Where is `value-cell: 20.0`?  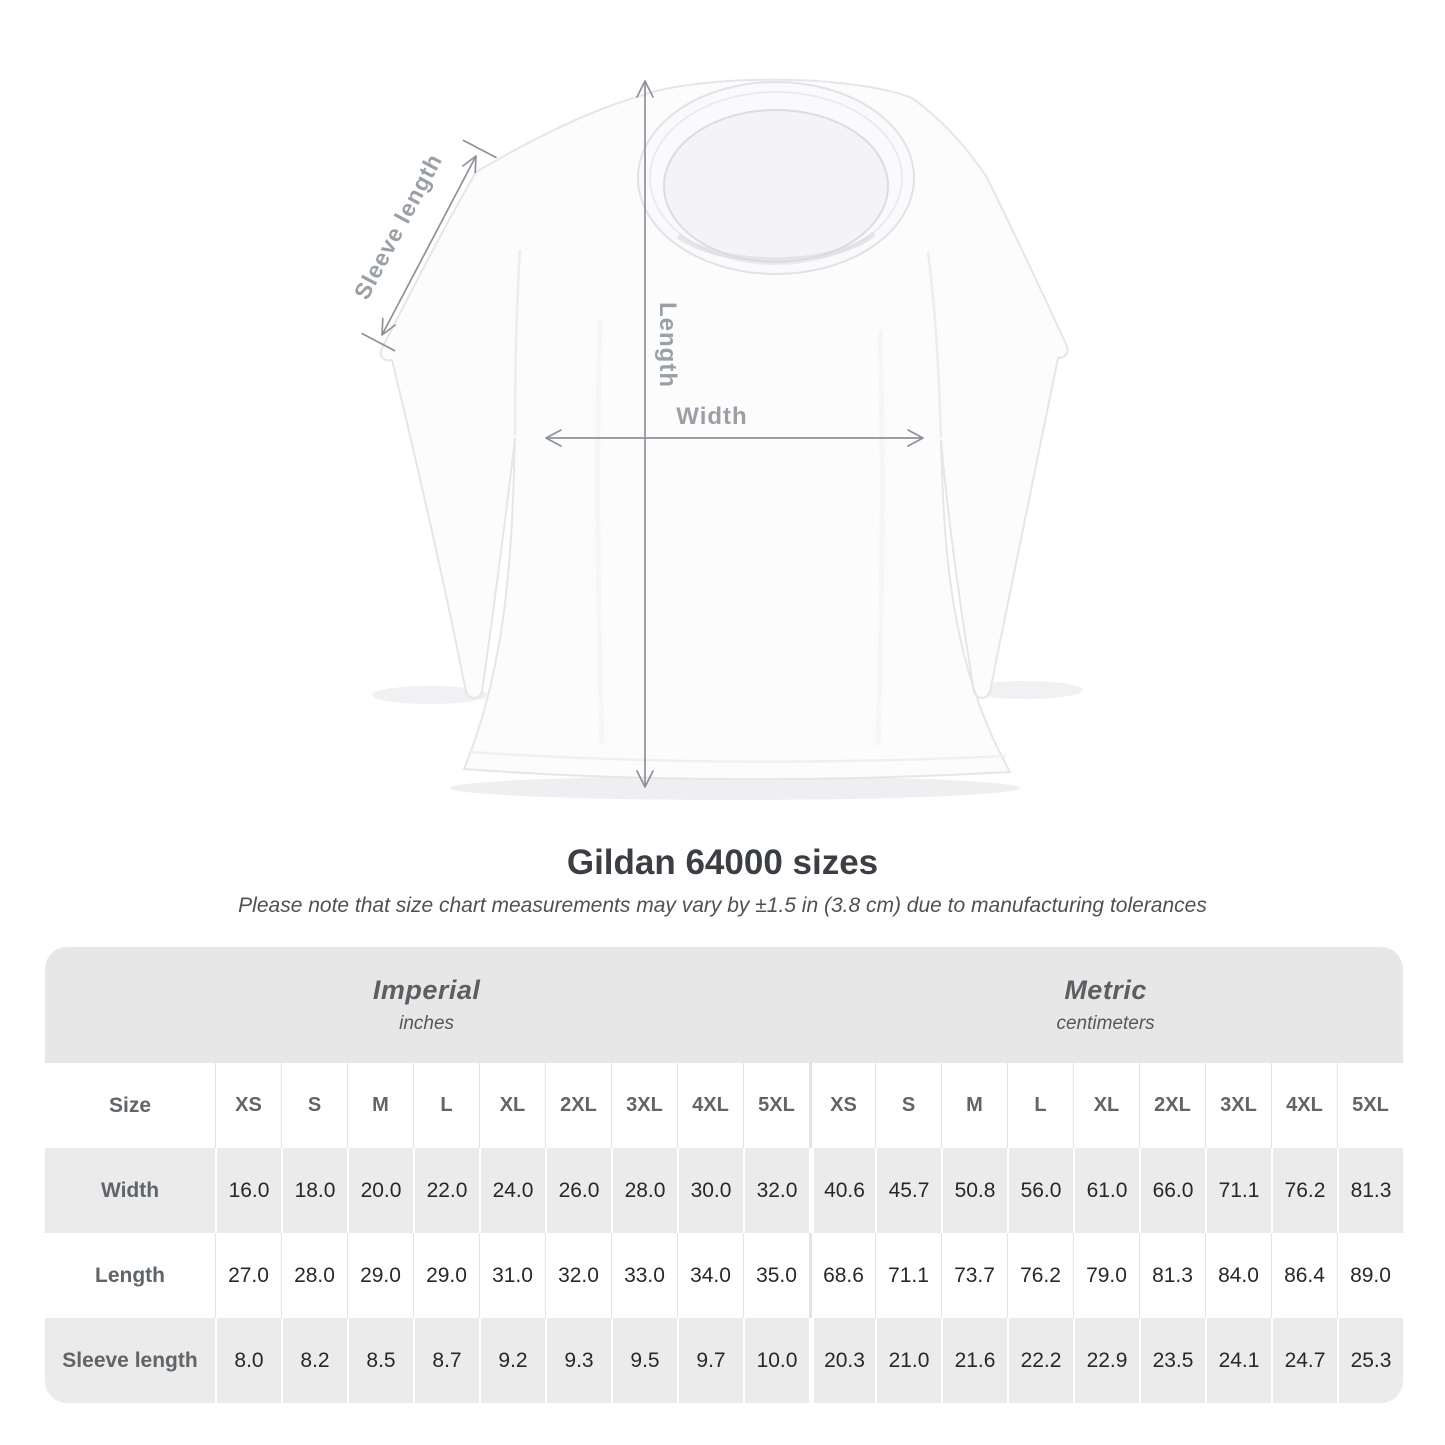 value-cell: 20.0 is located at coordinates (380, 1190).